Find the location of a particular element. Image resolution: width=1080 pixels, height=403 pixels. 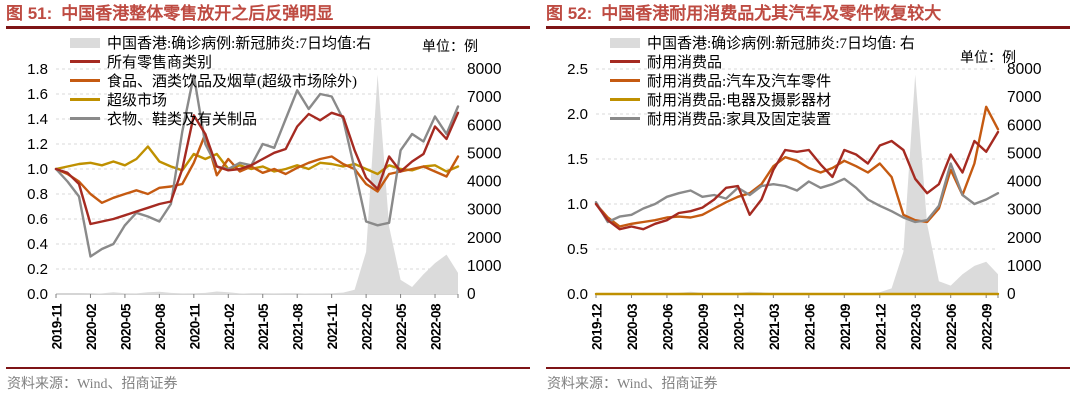

legend-item: 耐用消费品:汽车及汽车零件 is located at coordinates (762, 80).